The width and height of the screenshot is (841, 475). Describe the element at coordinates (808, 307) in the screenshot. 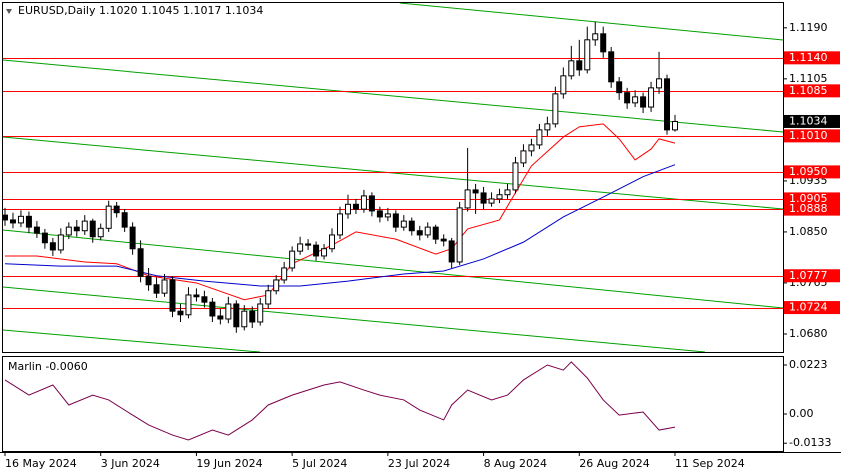

I see `level-label: 1.0724` at that location.